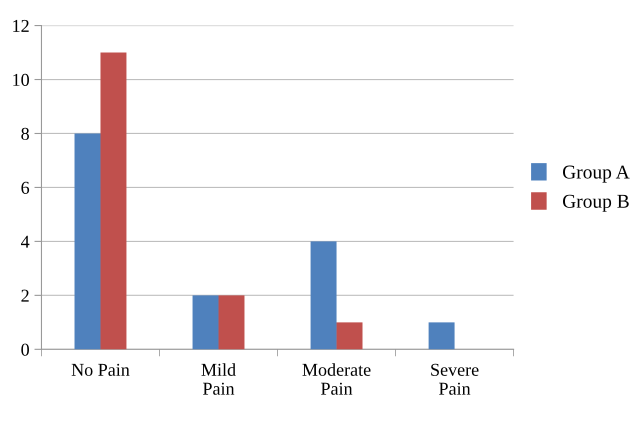 Image resolution: width=638 pixels, height=426 pixels. What do you see at coordinates (336, 379) in the screenshot?
I see `x-tick-label: Moderate Pain` at bounding box center [336, 379].